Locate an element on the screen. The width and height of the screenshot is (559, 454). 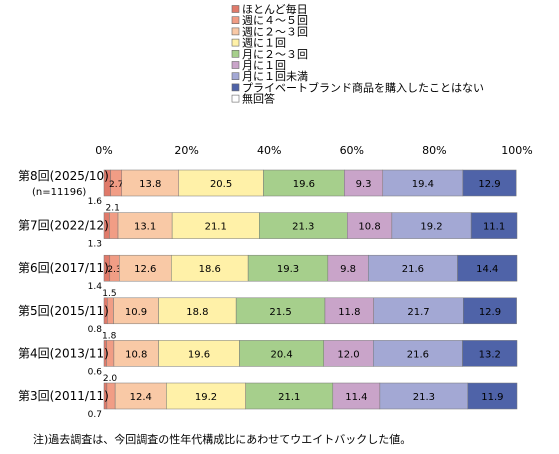
data-label: 18.6 is located at coordinates (210, 269).